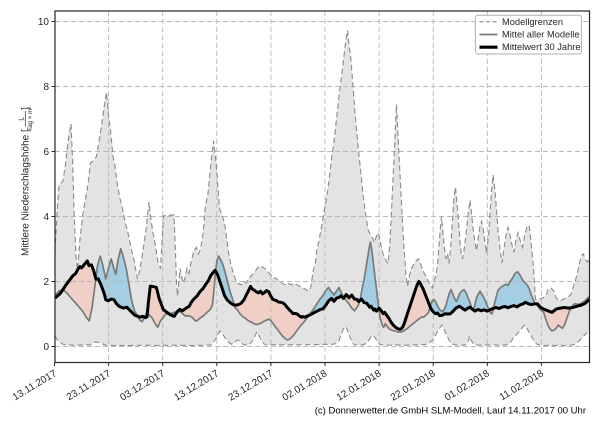  I want to click on svg-text: 4, so click(46, 217).